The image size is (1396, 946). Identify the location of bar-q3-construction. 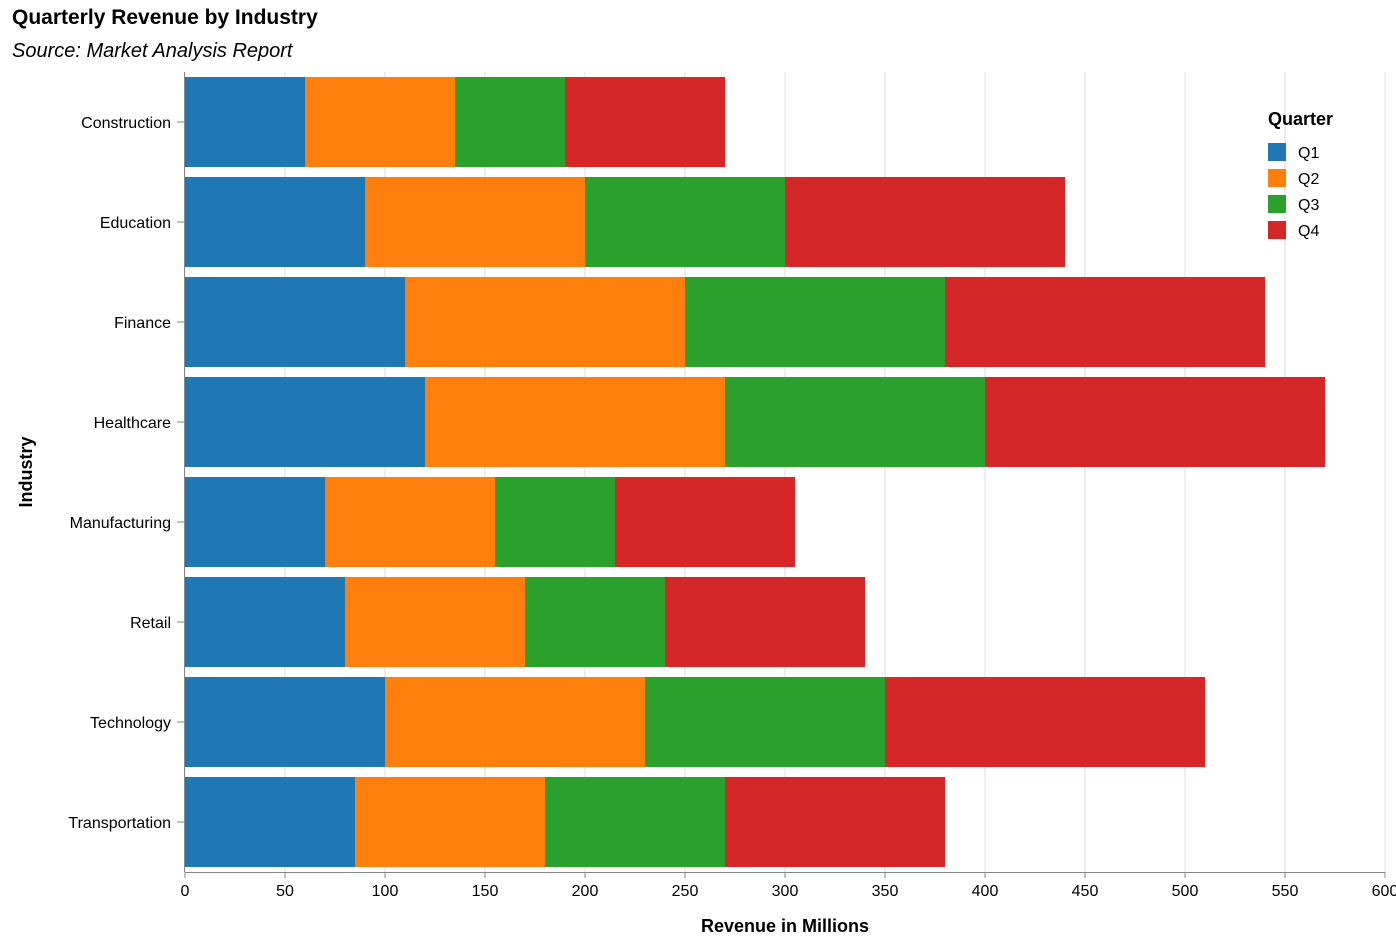
(510, 122).